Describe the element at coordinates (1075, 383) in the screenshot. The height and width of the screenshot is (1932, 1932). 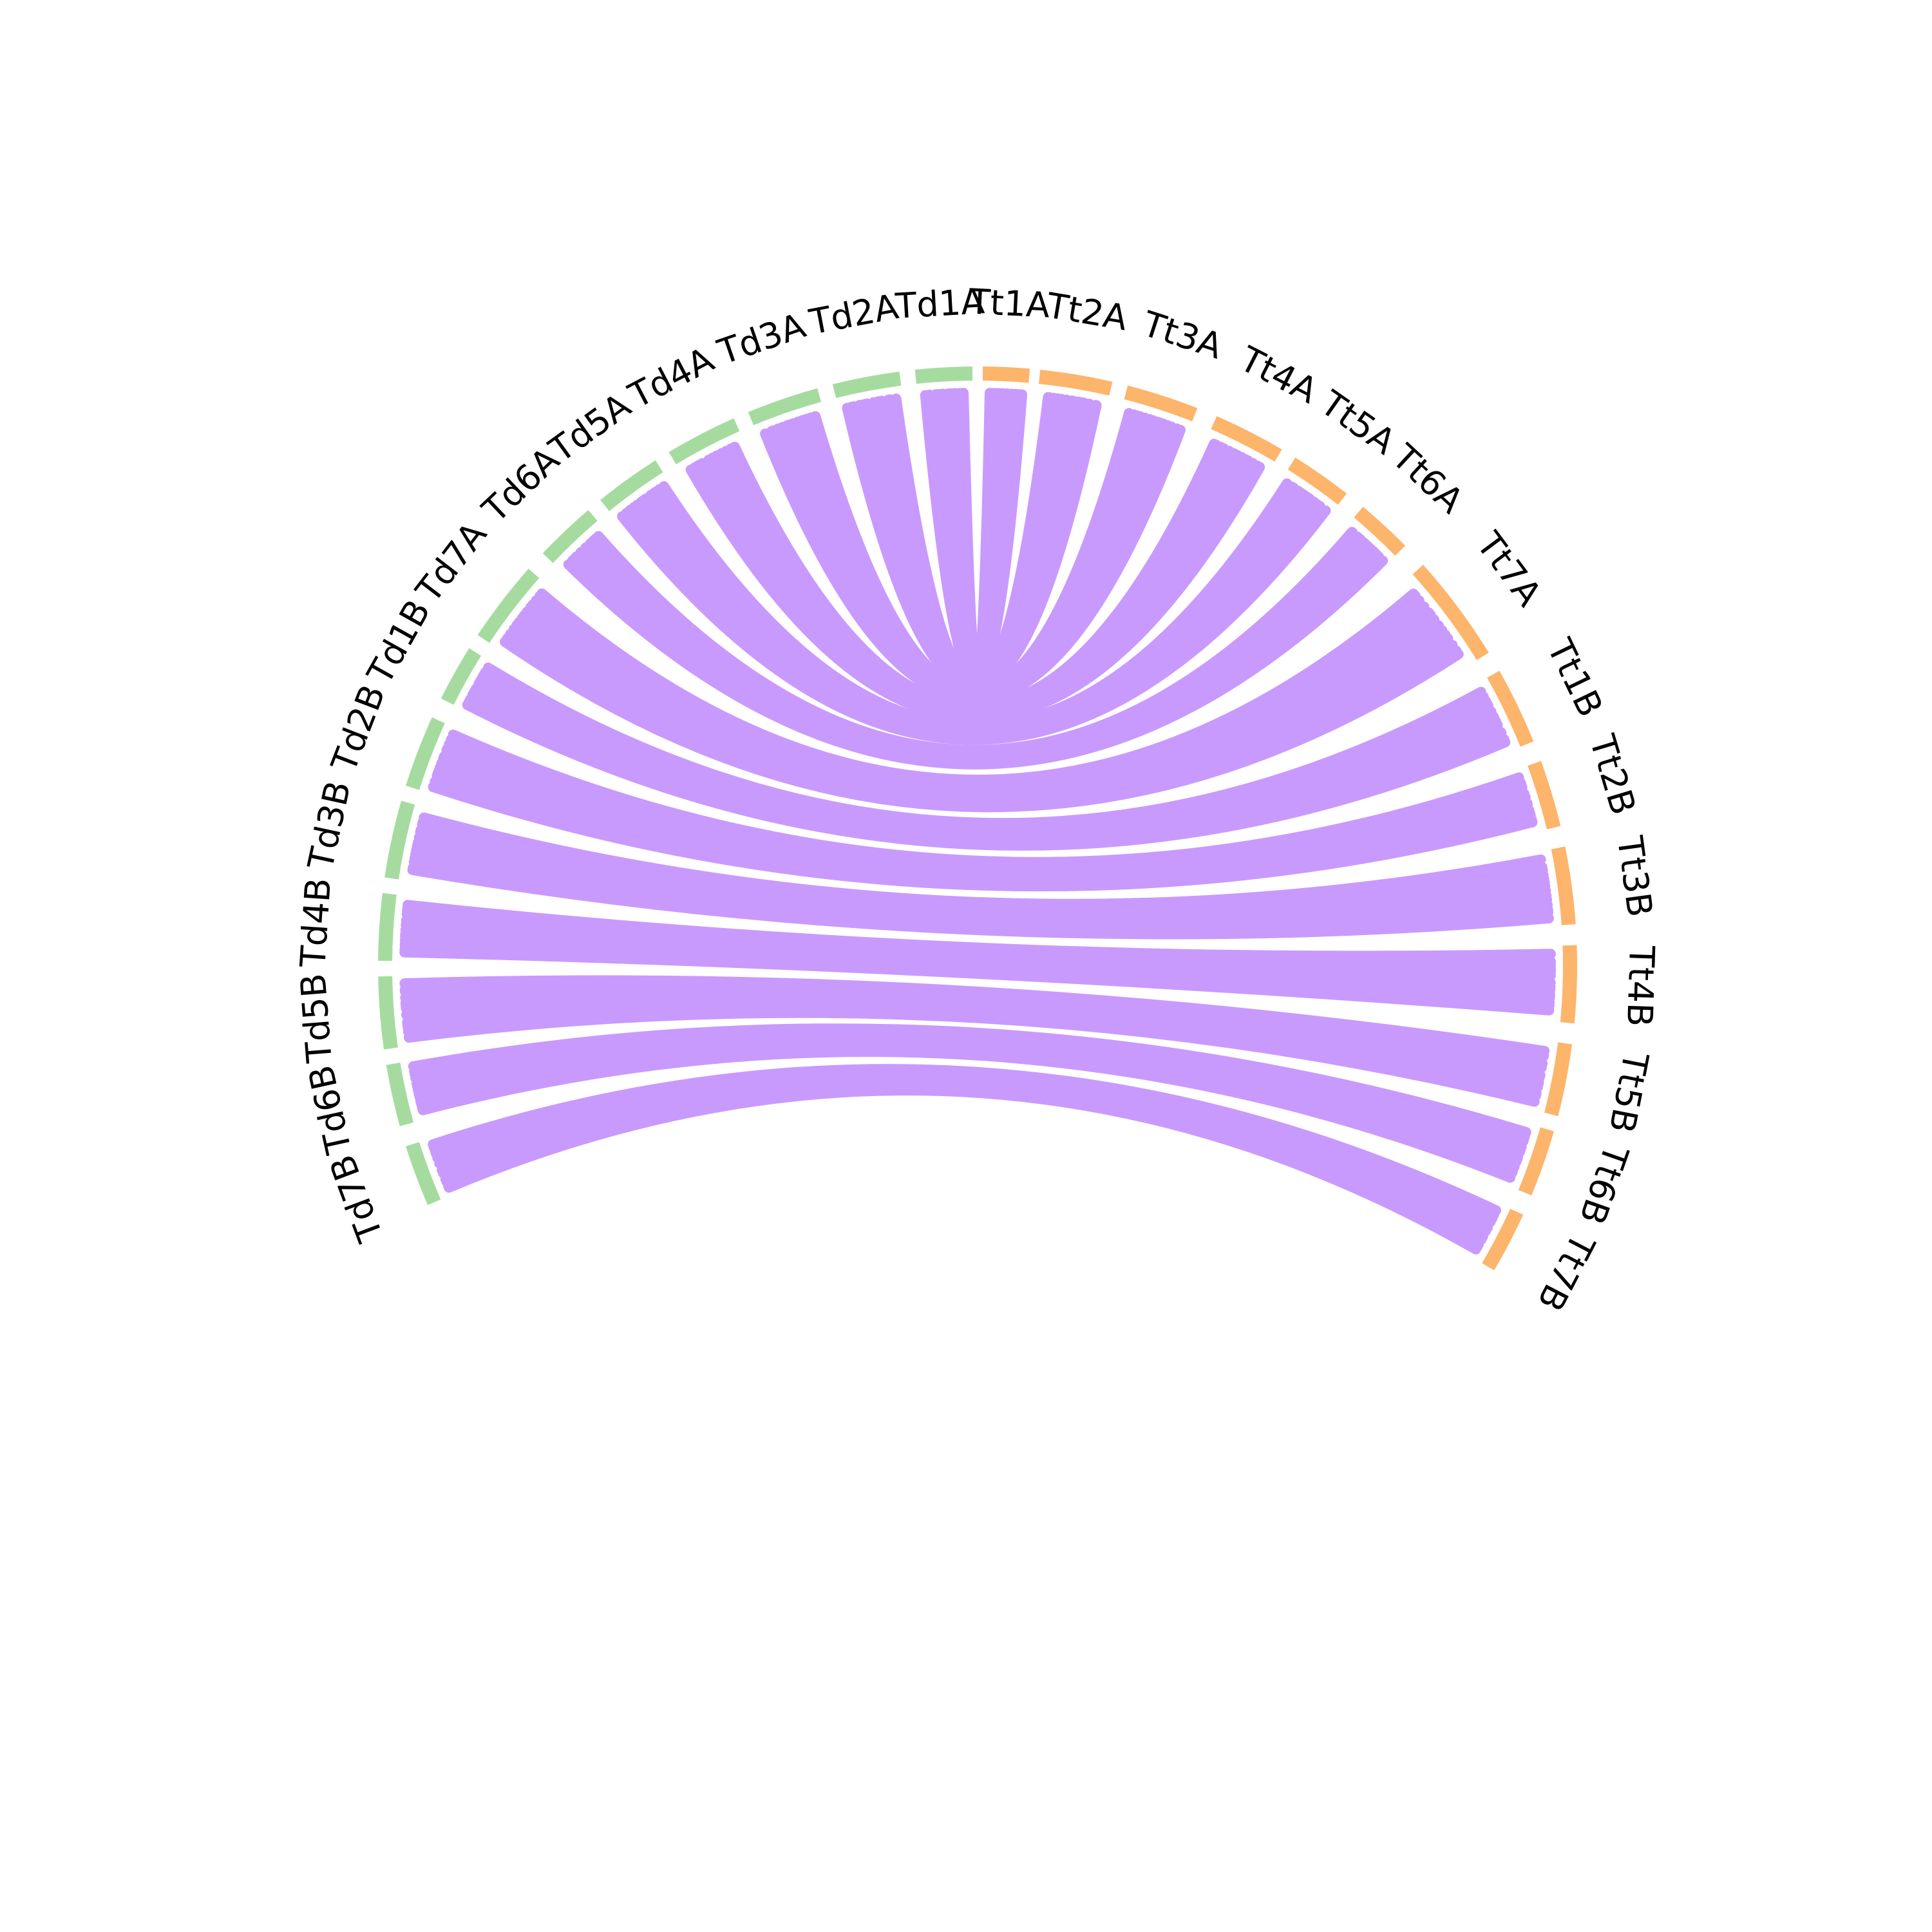
I see `segment-arc-tt2a` at that location.